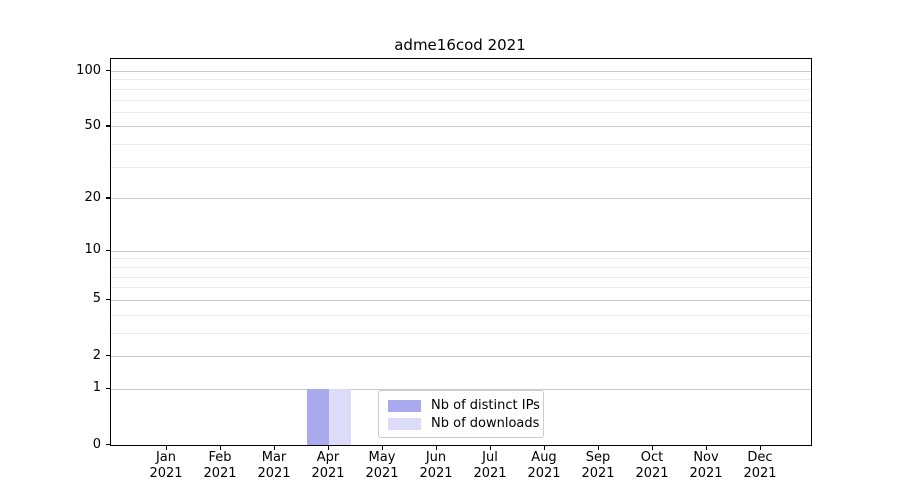  I want to click on x-tick-label-oct: Oct 2021, so click(652, 466).